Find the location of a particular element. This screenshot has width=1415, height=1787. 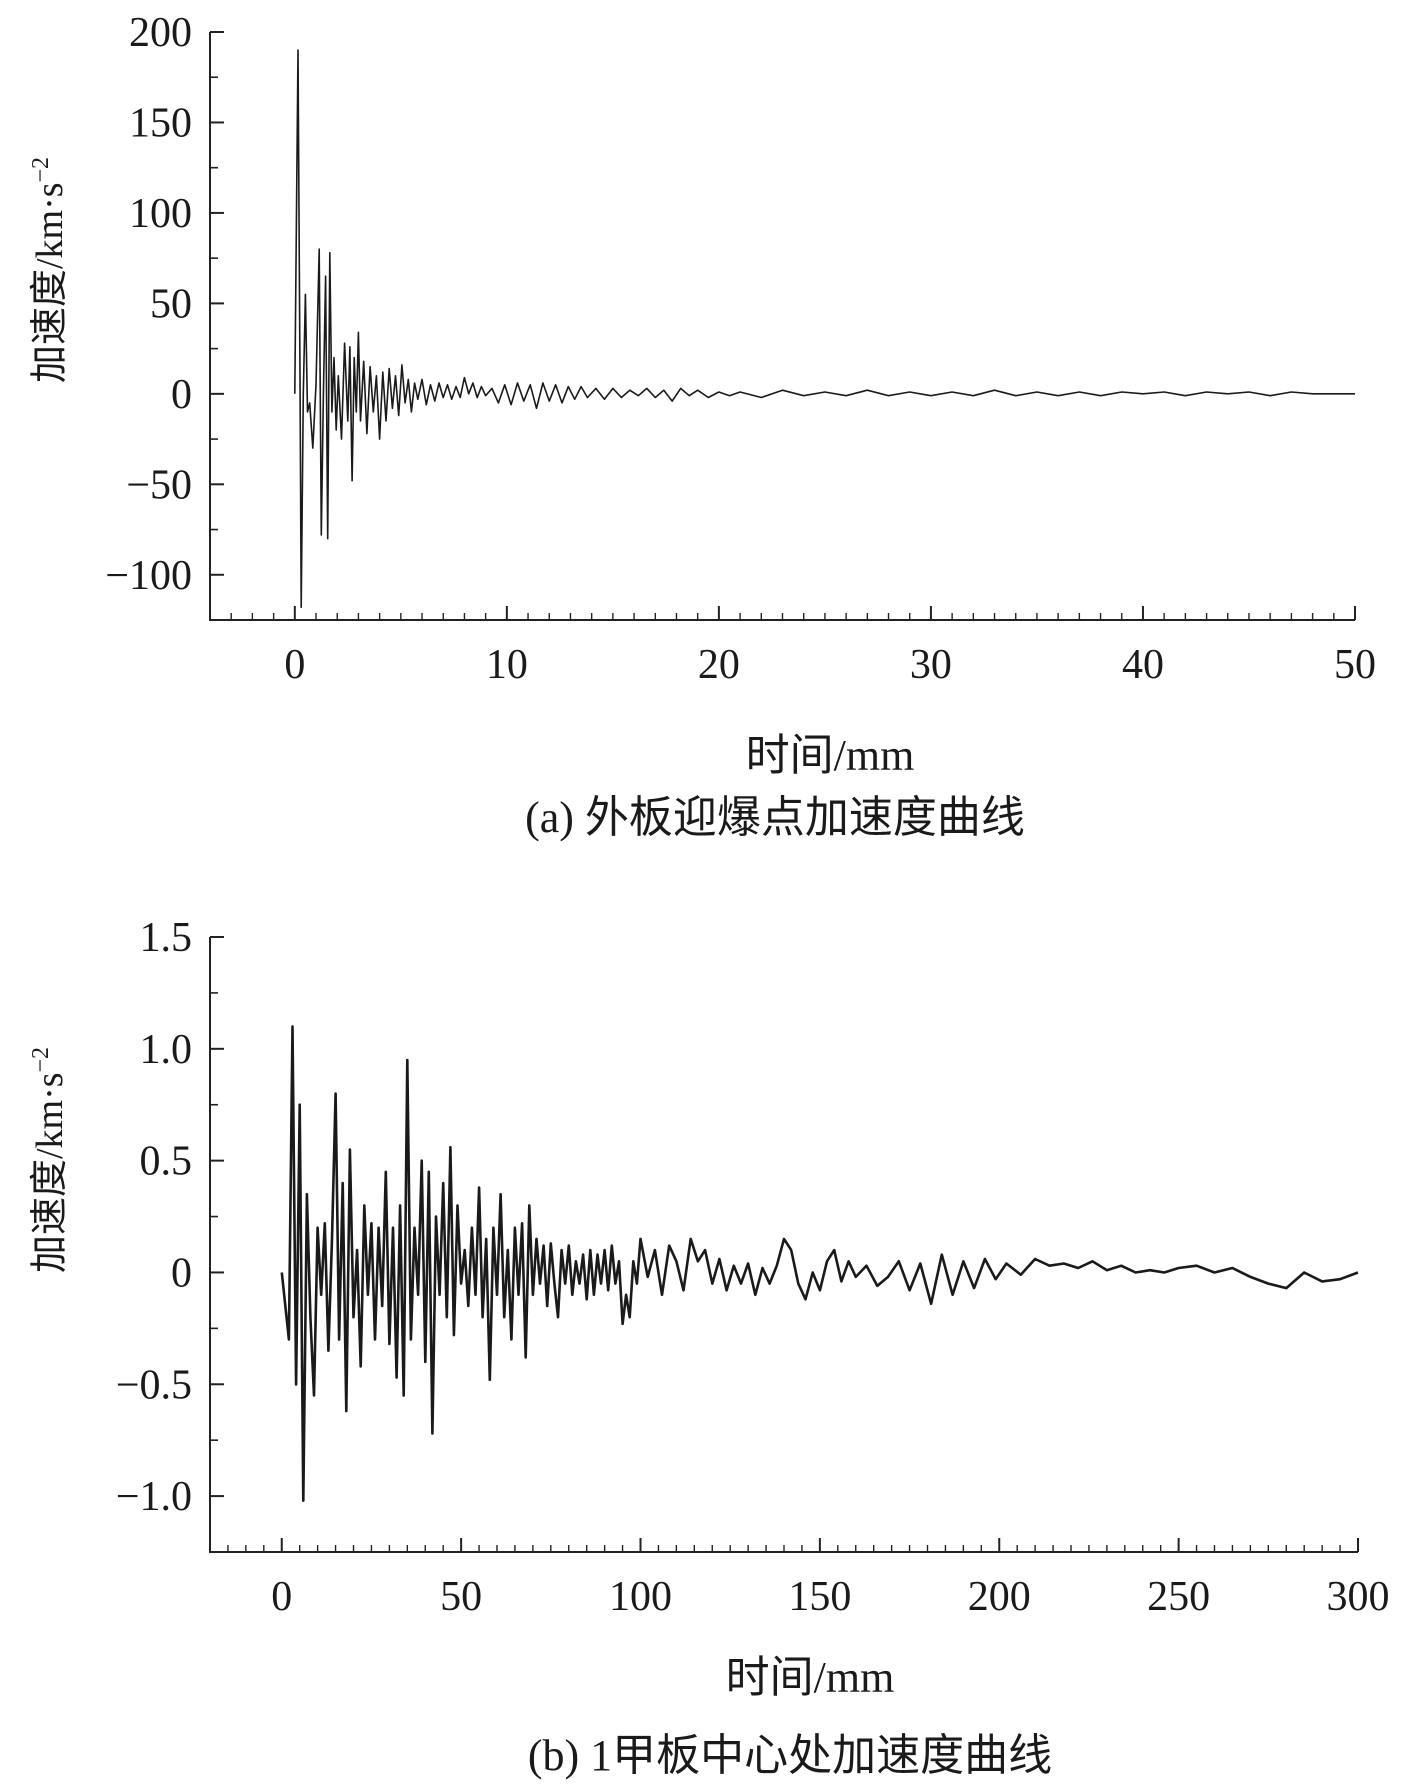

chart-a-y-tick-label: −100 is located at coordinates (148, 576).